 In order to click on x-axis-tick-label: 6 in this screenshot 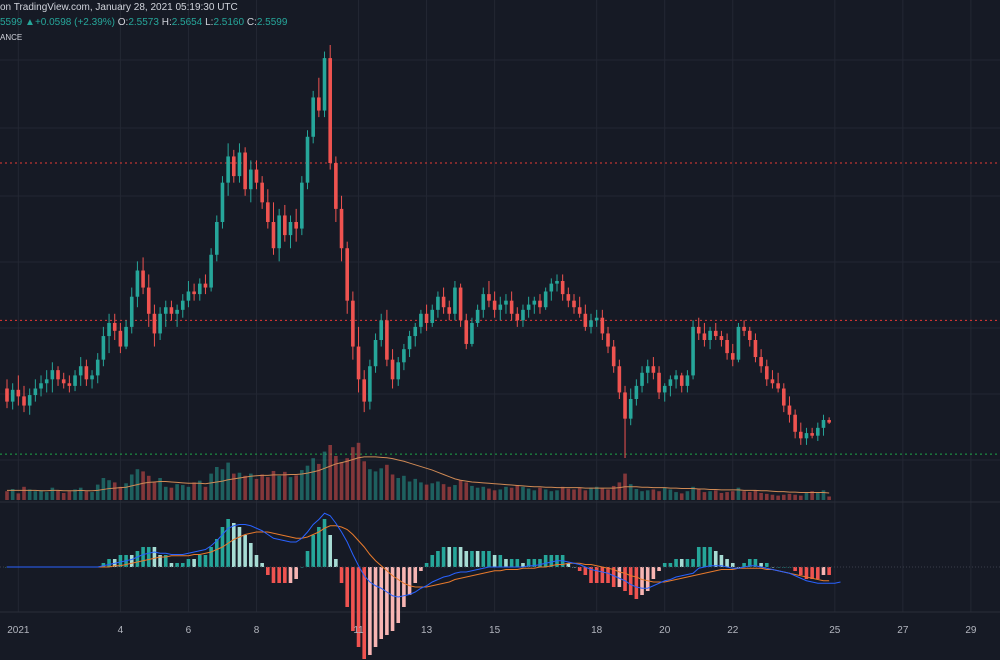, I will do `click(189, 630)`.